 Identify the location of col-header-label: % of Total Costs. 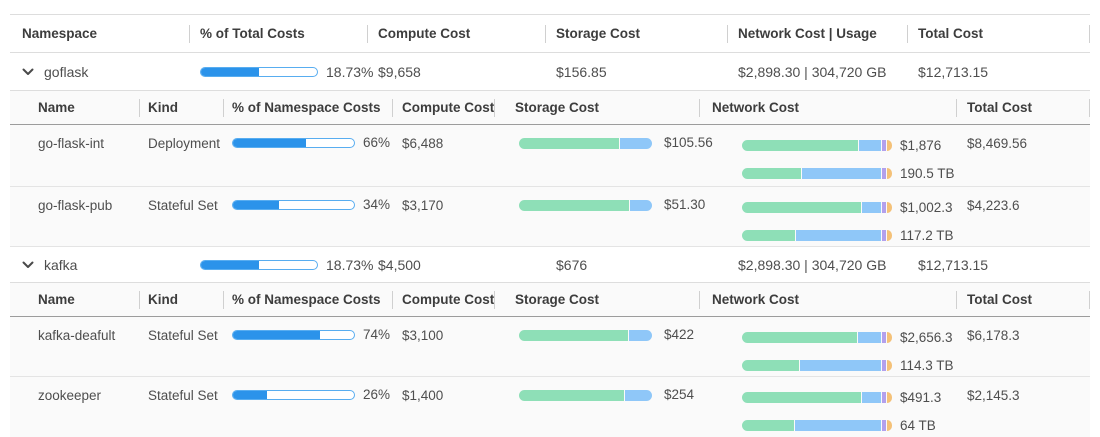
(252, 33).